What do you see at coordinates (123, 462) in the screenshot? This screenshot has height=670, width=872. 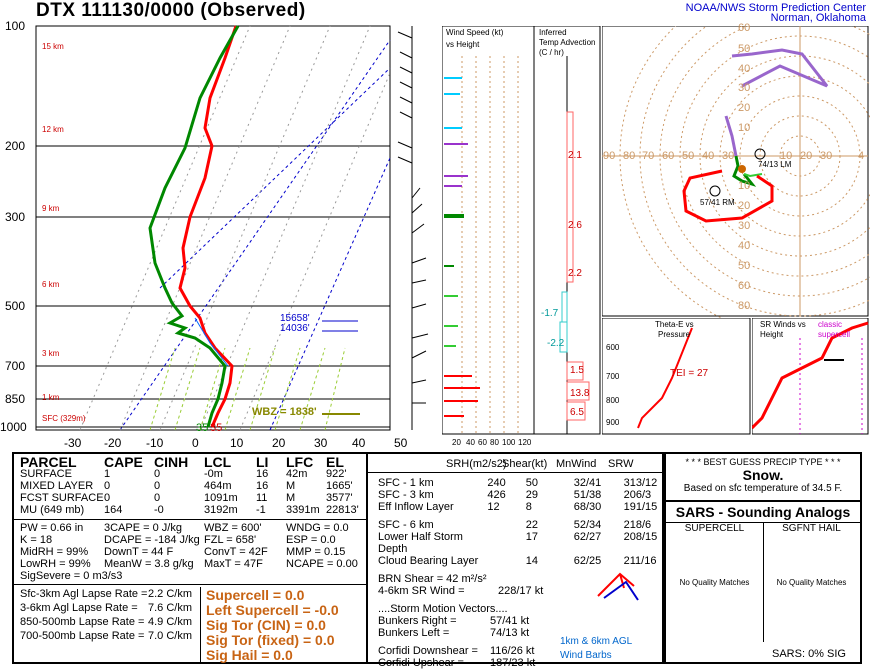 I see `hdr-cape: CAPE` at bounding box center [123, 462].